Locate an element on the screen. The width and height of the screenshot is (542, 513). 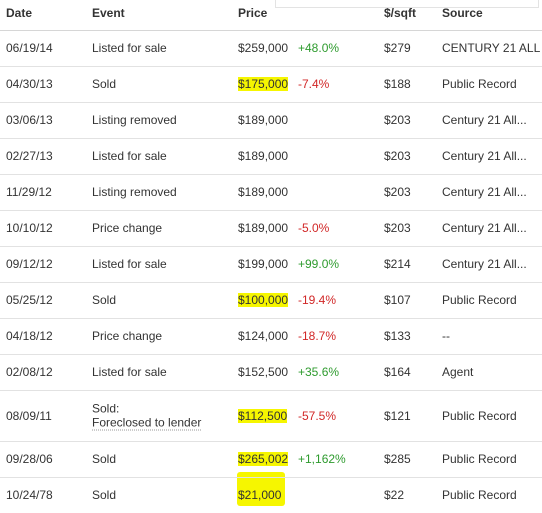
row-price: $175,000 is located at coordinates (263, 84).